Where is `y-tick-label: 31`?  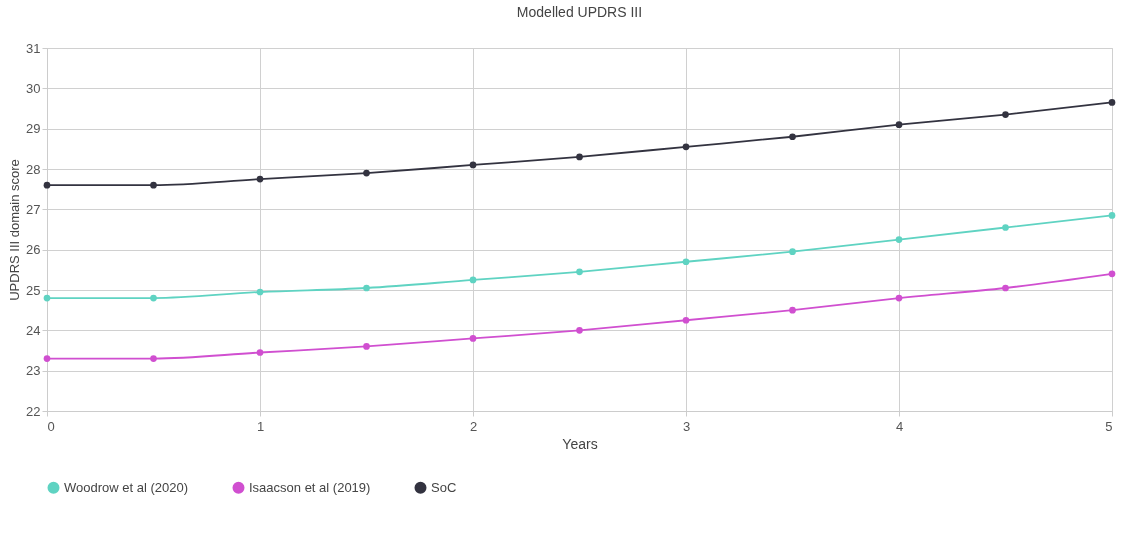 y-tick-label: 31 is located at coordinates (33, 48).